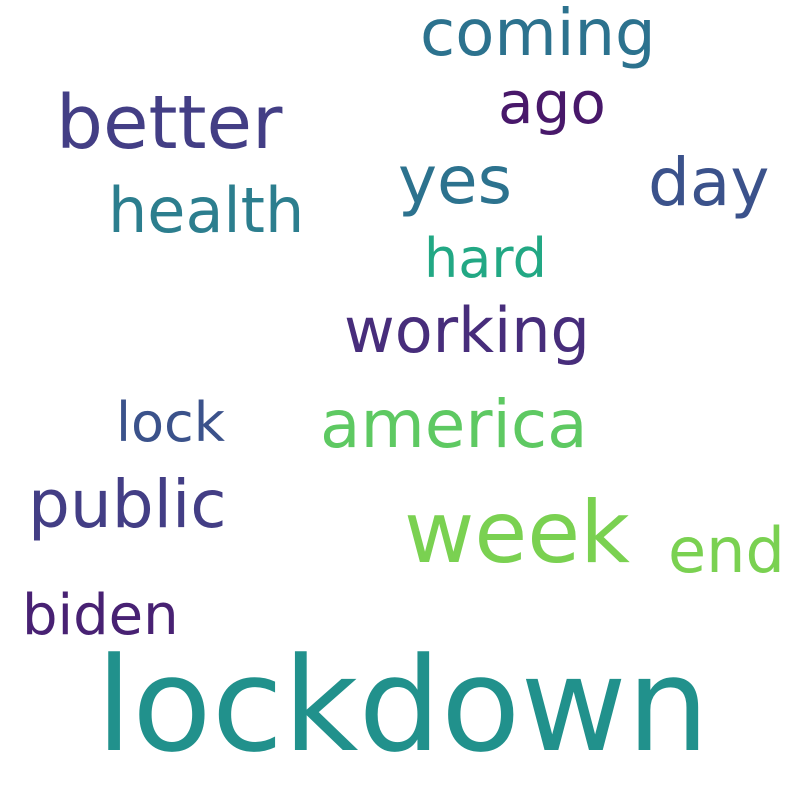 This screenshot has height=800, width=800. What do you see at coordinates (100, 615) in the screenshot?
I see `word-biden: biden` at bounding box center [100, 615].